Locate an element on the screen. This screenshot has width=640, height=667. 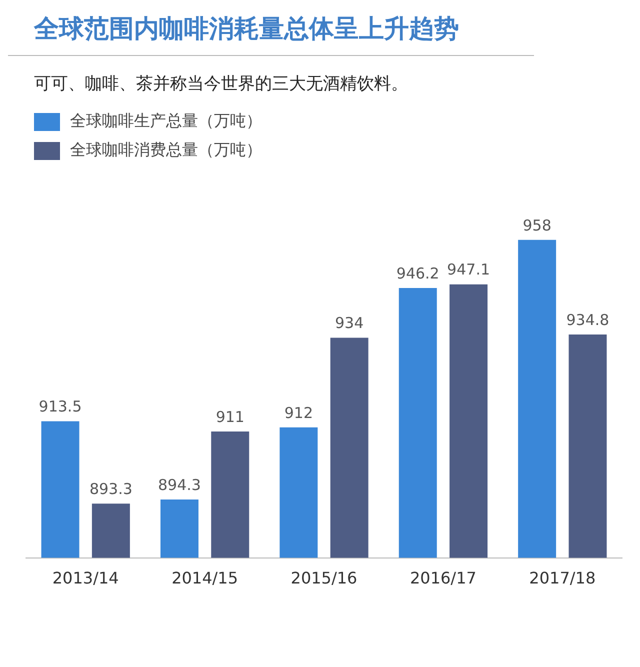
data-label: 893.3 is located at coordinates (110, 489).